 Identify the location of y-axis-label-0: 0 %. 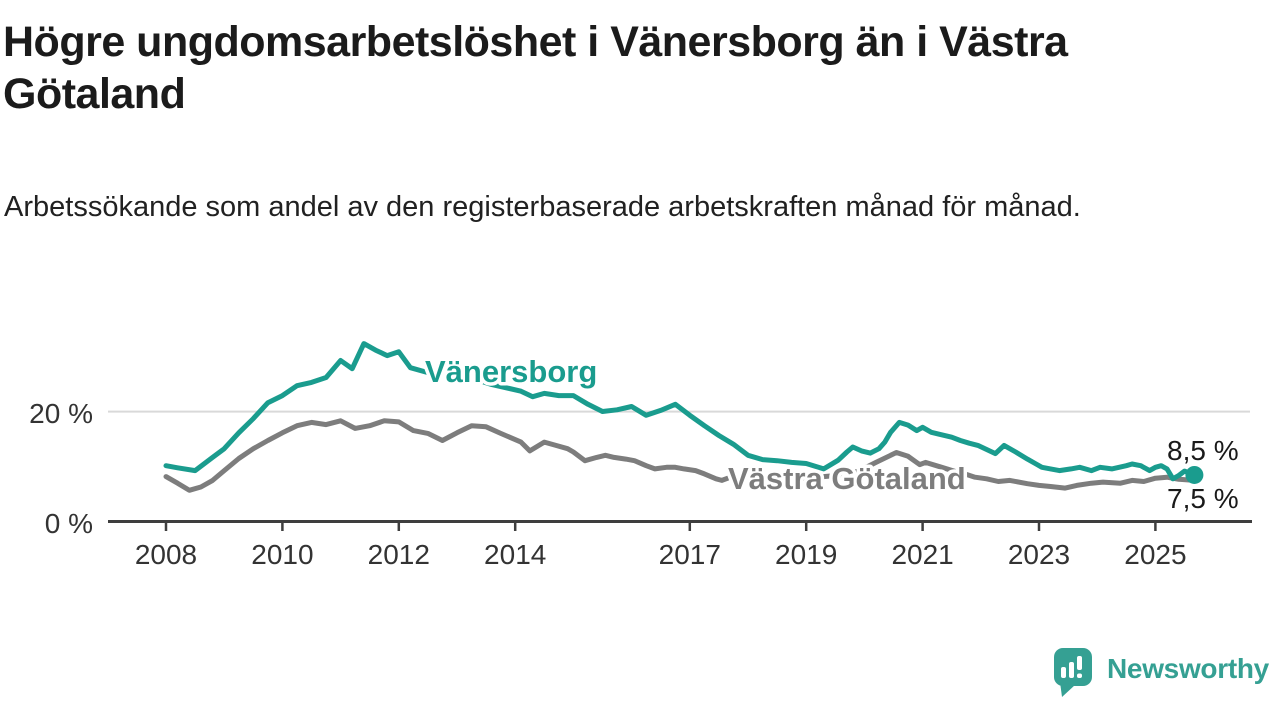
(69, 523).